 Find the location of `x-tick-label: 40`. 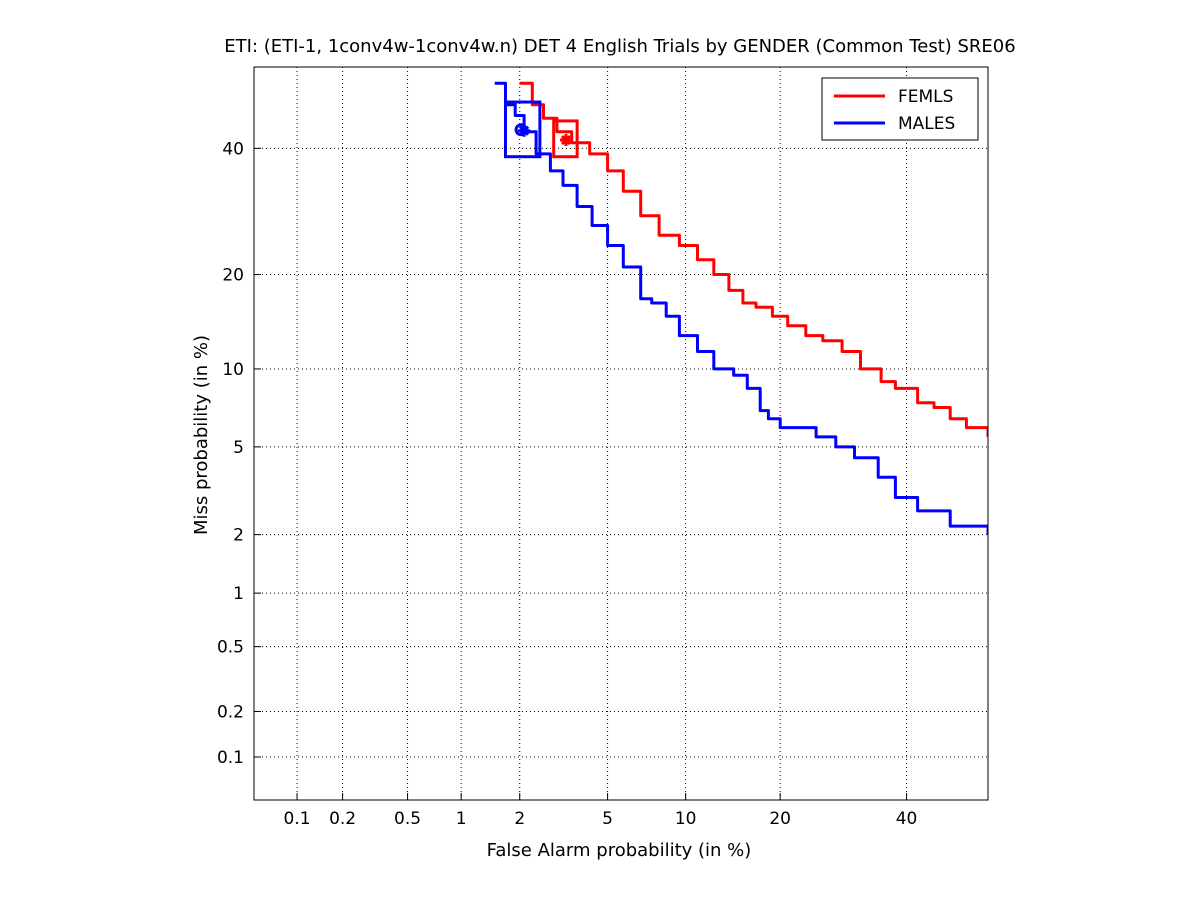

x-tick-label: 40 is located at coordinates (907, 819).